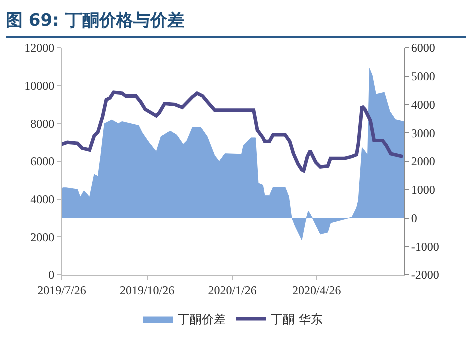  I want to click on y2-tick-label: 1000, so click(423, 190).